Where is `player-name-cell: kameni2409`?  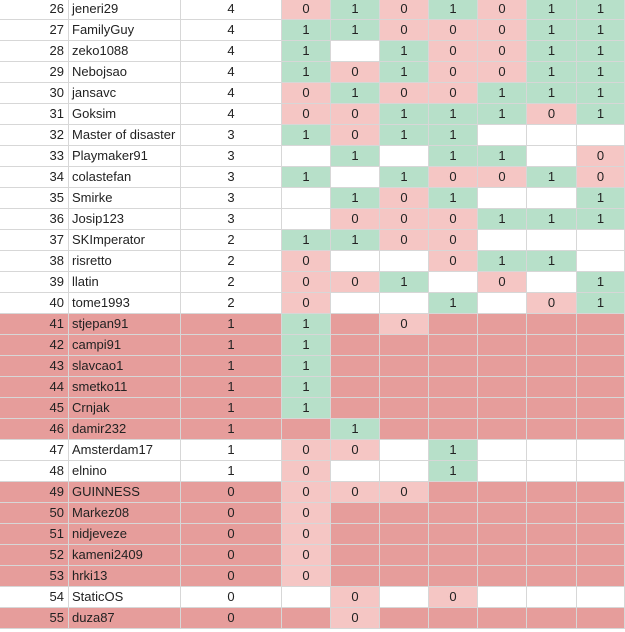
player-name-cell: kameni2409 is located at coordinates (125, 555).